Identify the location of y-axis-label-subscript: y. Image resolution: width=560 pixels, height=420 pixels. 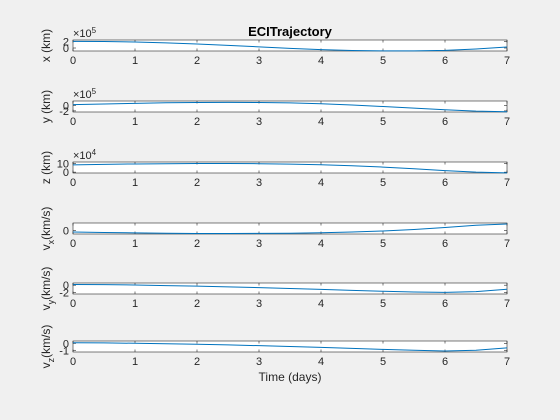
(51, 301).